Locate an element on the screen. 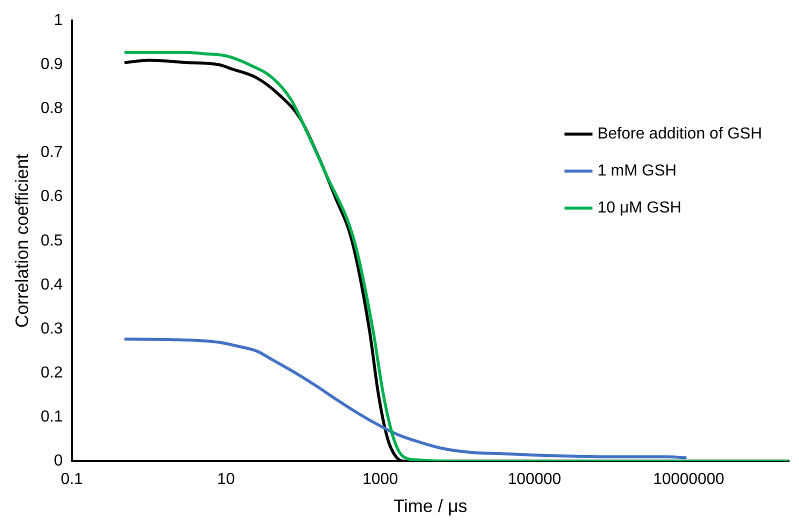 This screenshot has height=530, width=799. legend-label: 10 μM GSH is located at coordinates (639, 208).